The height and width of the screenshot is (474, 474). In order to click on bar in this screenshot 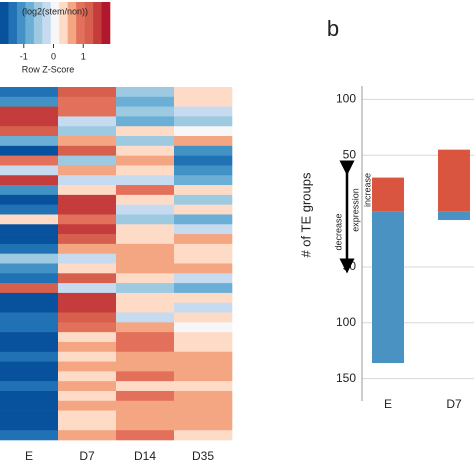, I will do `click(454, 180)`.